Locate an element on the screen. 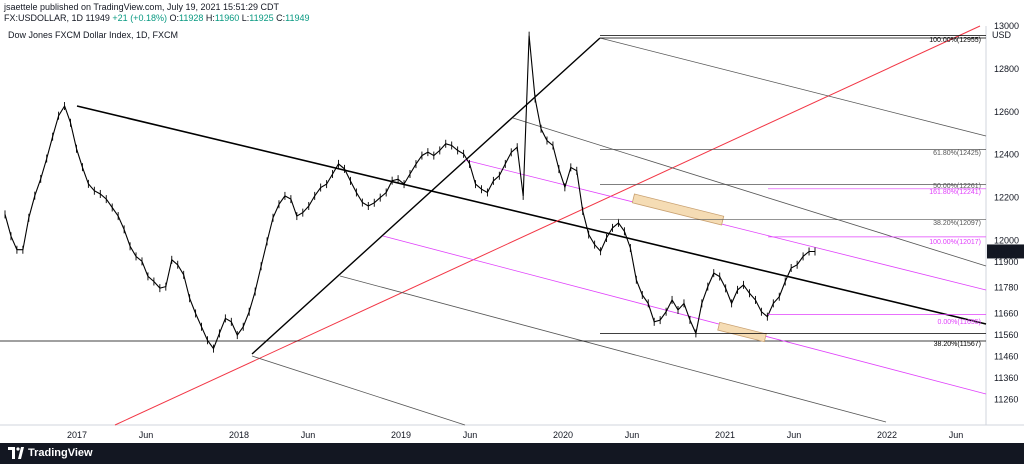 This screenshot has height=464, width=1024. price-tick-label: 12200 is located at coordinates (1006, 198).